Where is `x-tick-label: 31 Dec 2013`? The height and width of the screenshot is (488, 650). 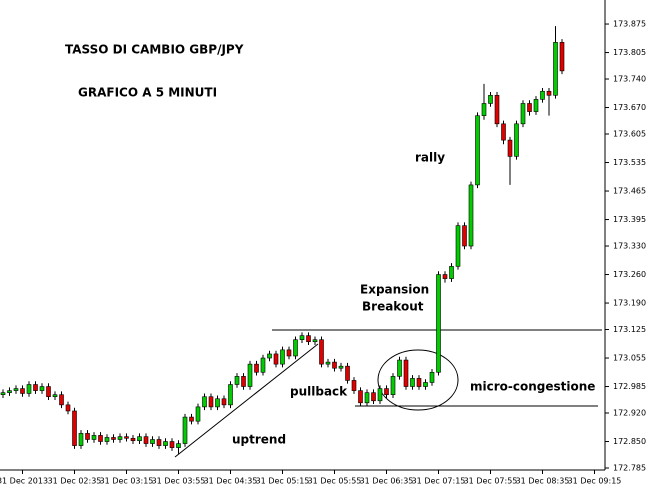
x-tick-label: 31 Dec 2013 is located at coordinates (24, 481).